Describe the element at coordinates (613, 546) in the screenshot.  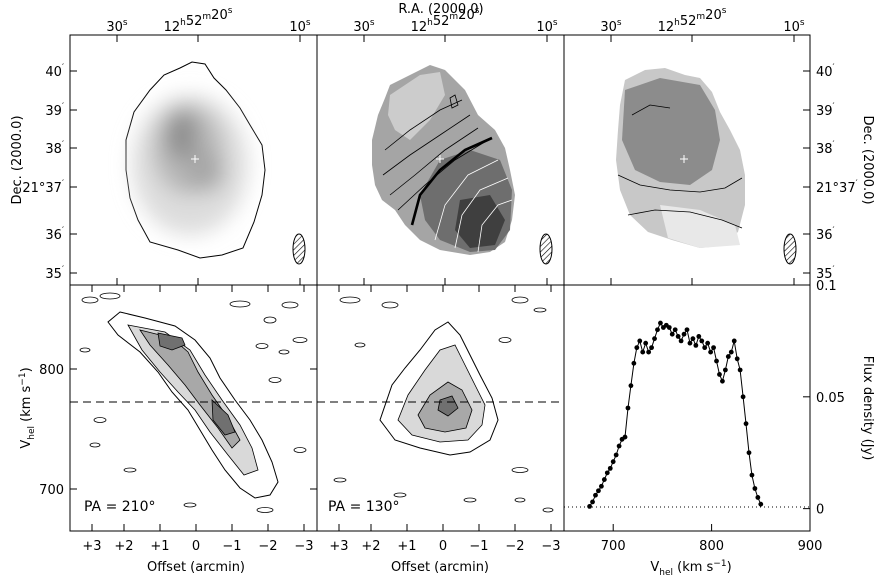
I see `profile-x-tick-label: 700` at that location.